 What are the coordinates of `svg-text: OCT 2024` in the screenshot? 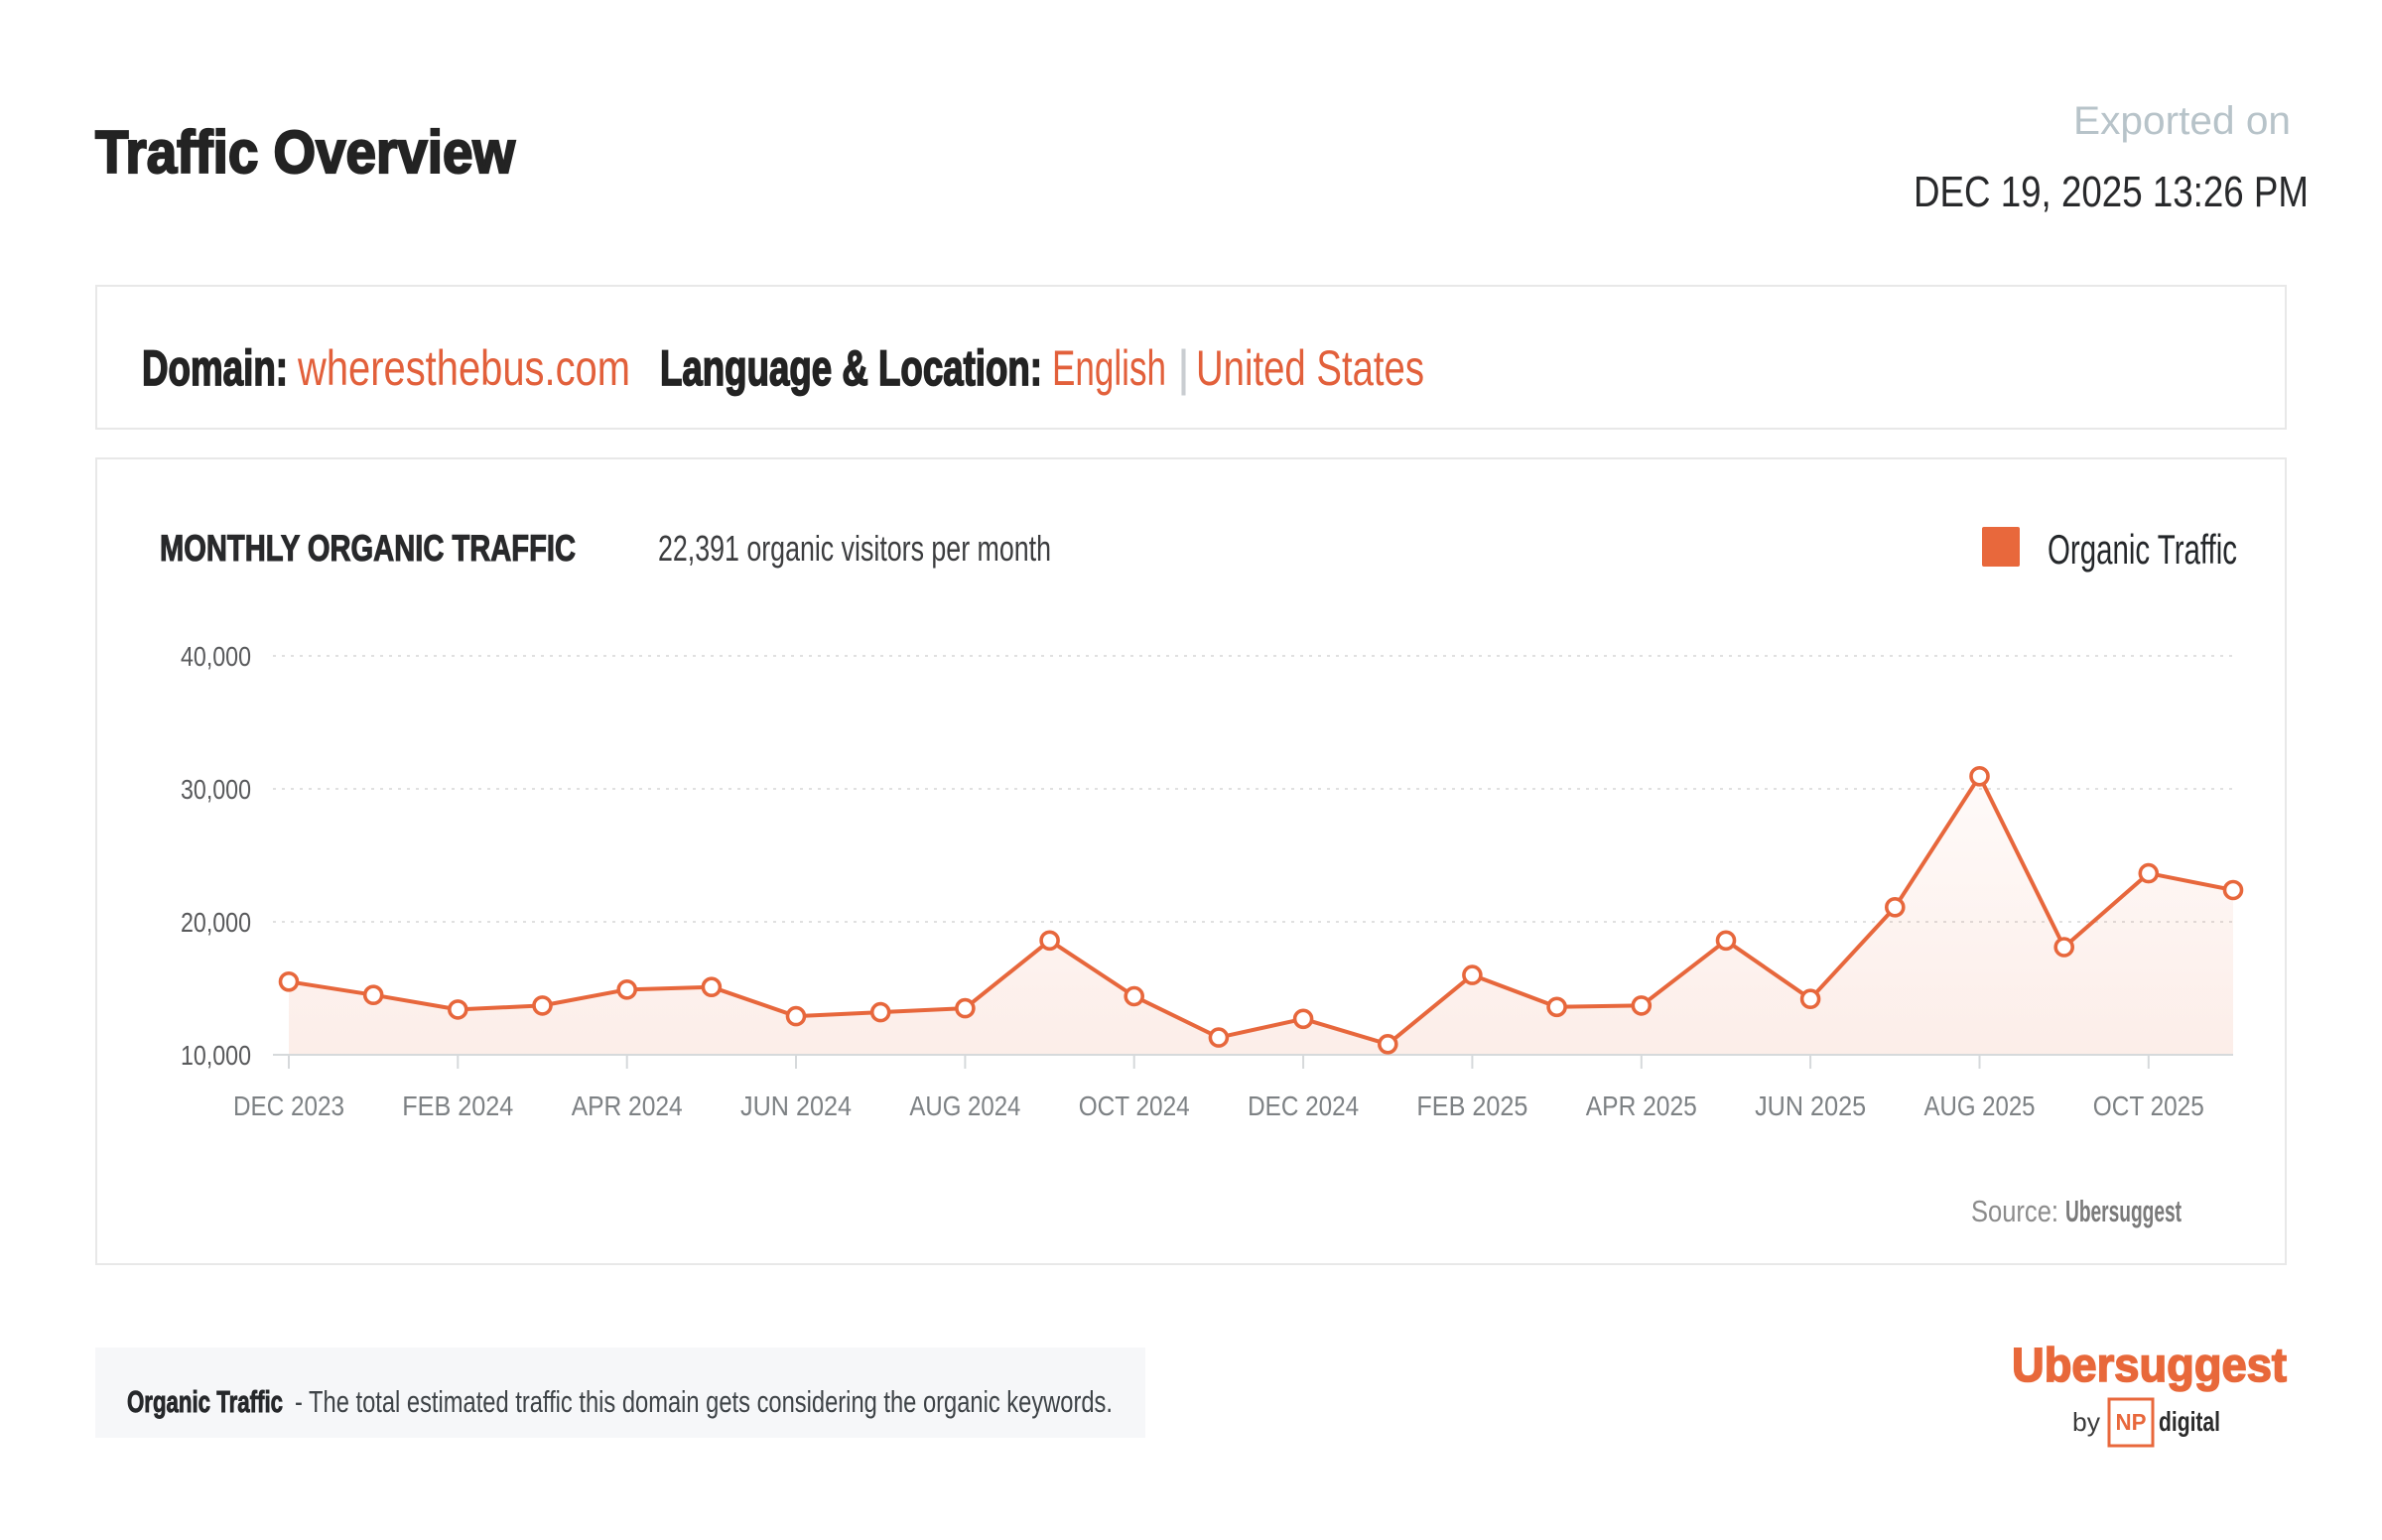 It's located at (1134, 1106).